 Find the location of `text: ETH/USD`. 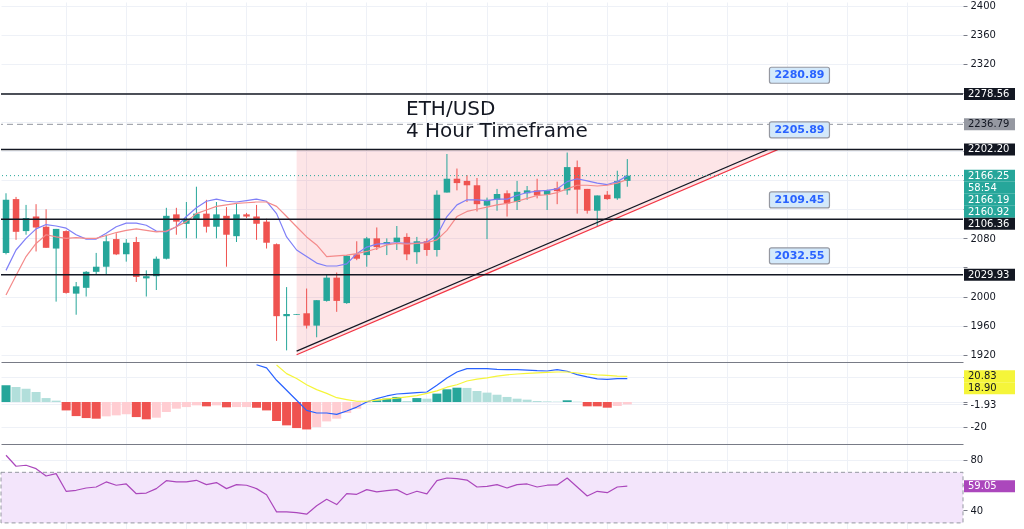

text: ETH/USD is located at coordinates (451, 108).